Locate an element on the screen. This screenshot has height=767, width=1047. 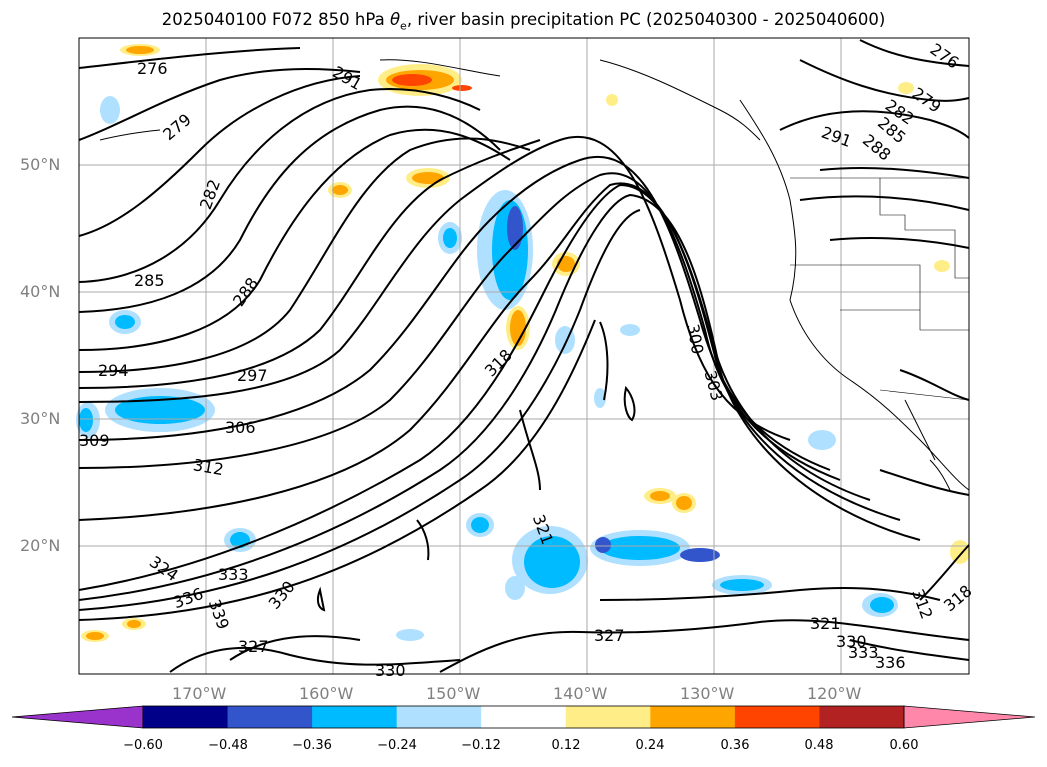
colorbar-tick: 0.24 is located at coordinates (650, 745).